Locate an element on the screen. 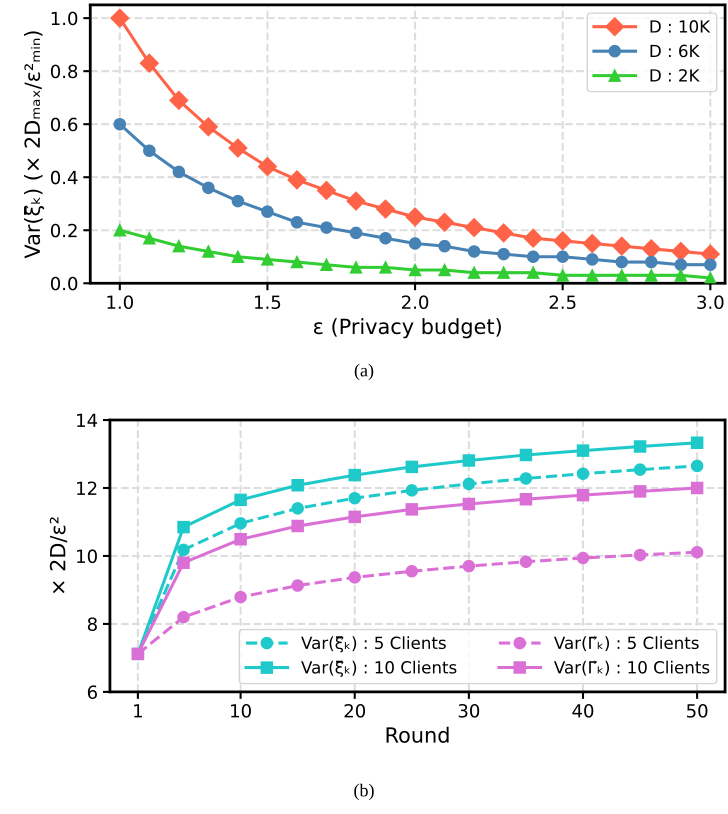  legend-label: Var(ξ⃗ₖ) : 10 Clients is located at coordinates (378, 668).